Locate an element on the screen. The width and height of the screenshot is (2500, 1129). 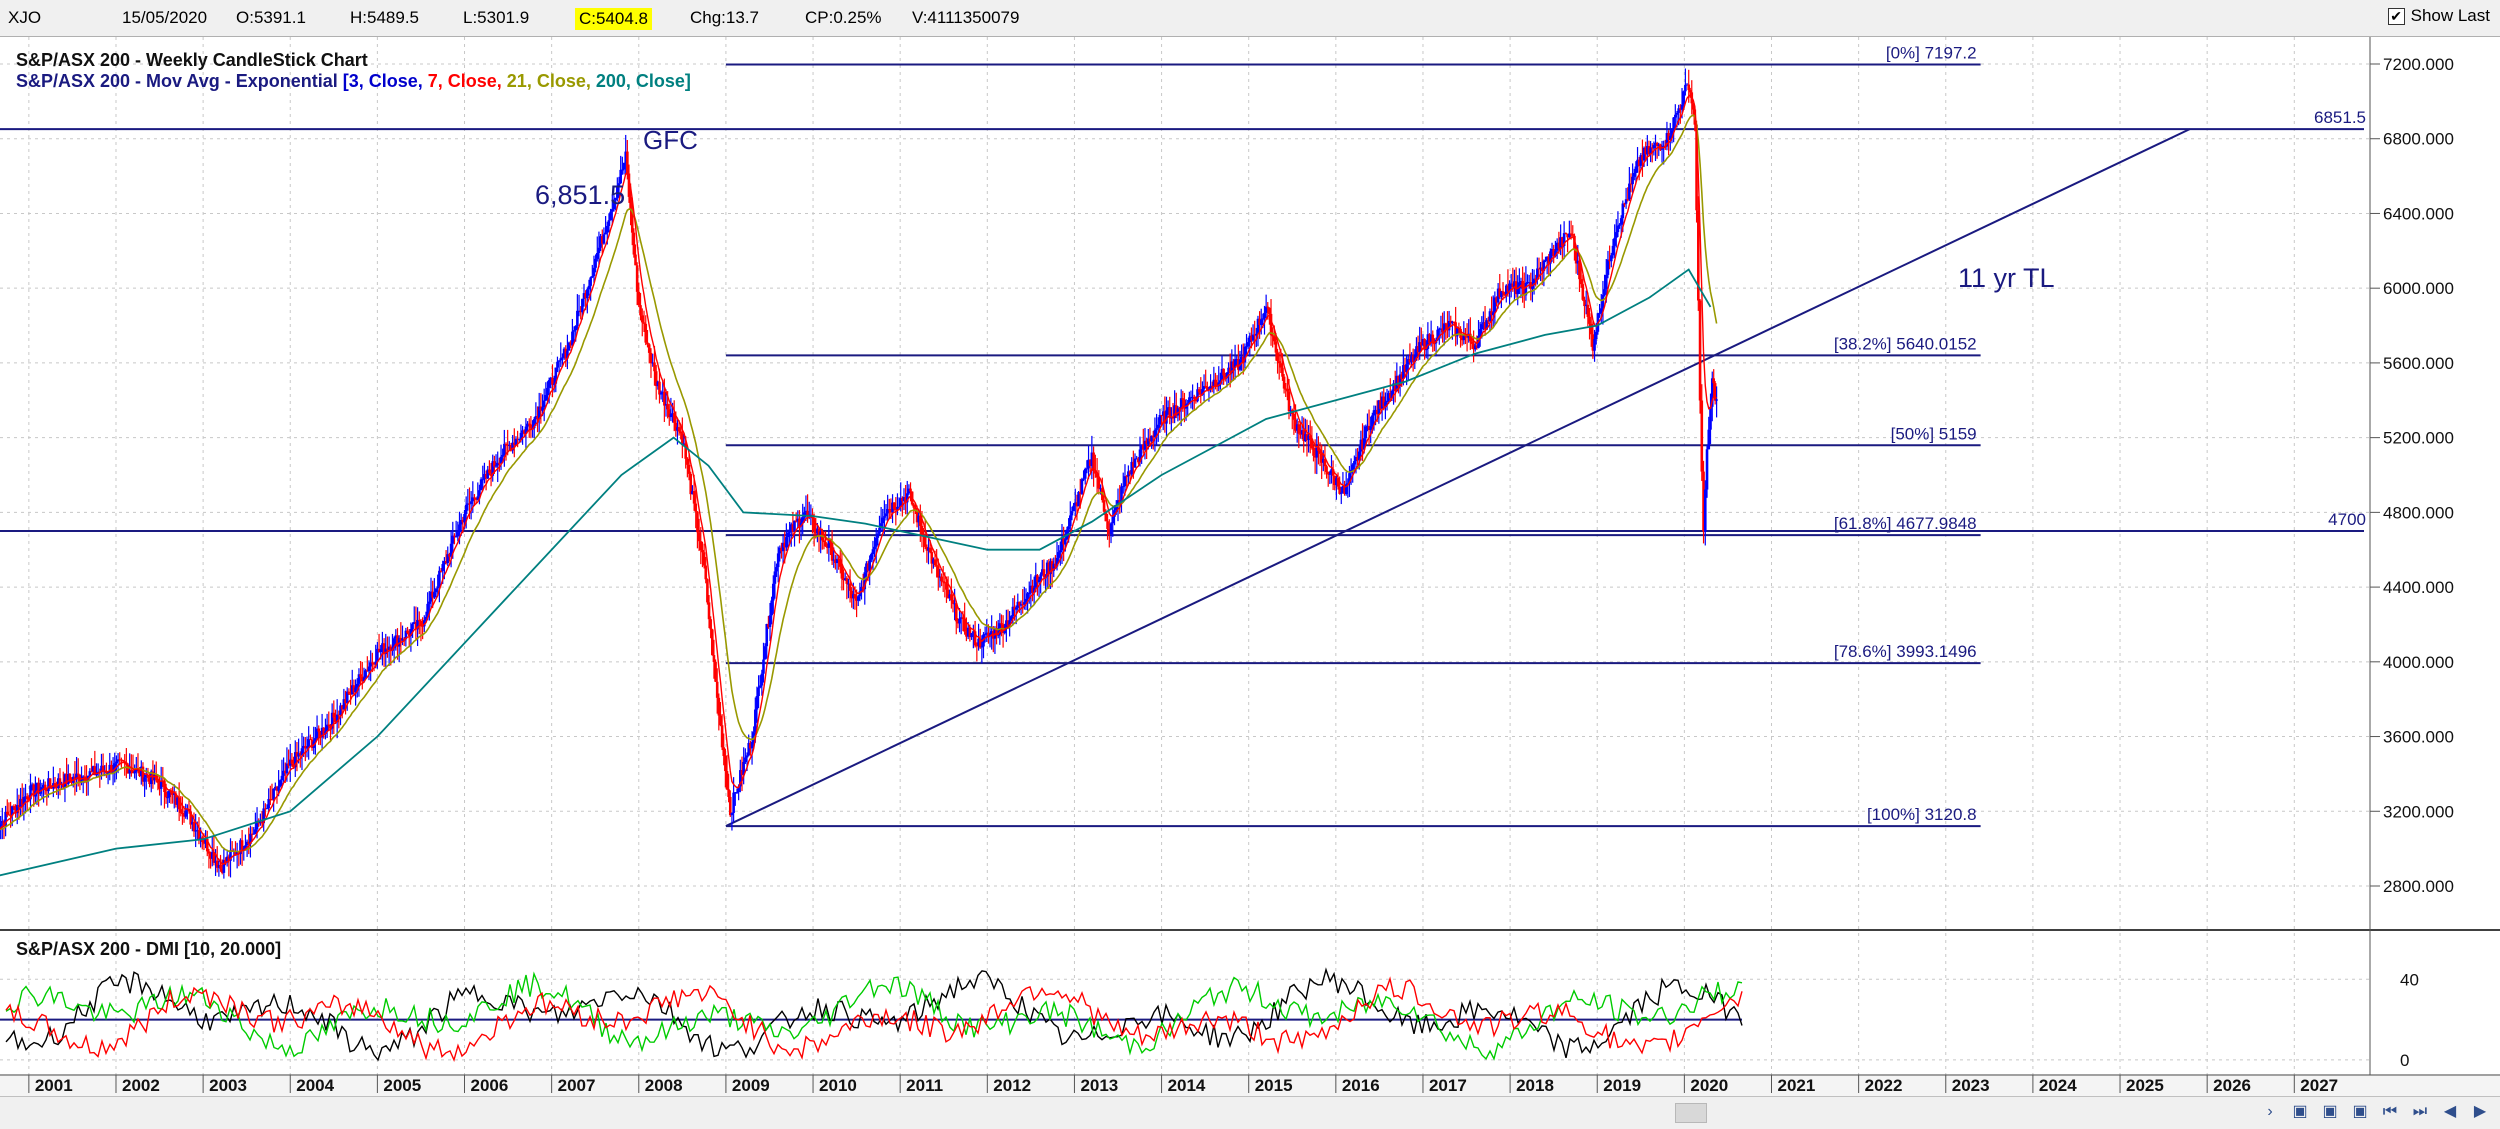
symbol-label: XJO is located at coordinates (24, 18).